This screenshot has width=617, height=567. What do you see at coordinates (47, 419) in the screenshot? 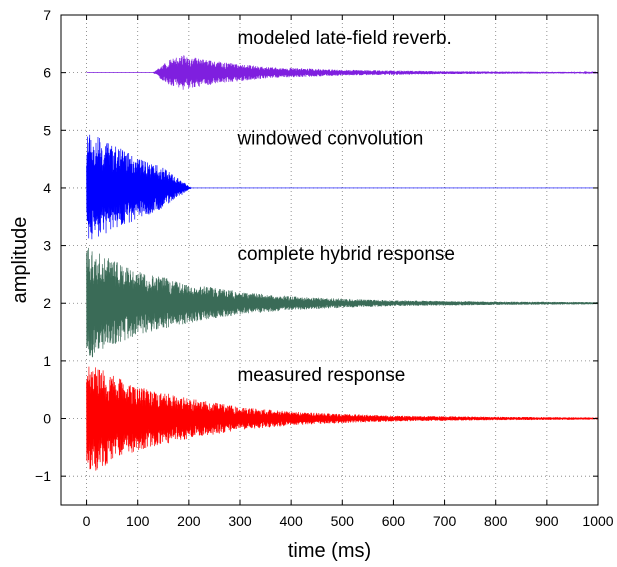
I see `y-tick-label: 0` at bounding box center [47, 419].